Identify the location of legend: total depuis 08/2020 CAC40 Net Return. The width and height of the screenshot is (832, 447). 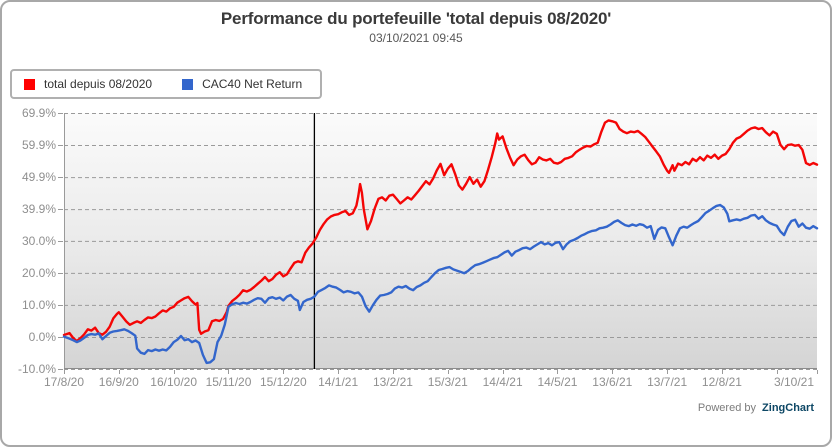
(166, 84).